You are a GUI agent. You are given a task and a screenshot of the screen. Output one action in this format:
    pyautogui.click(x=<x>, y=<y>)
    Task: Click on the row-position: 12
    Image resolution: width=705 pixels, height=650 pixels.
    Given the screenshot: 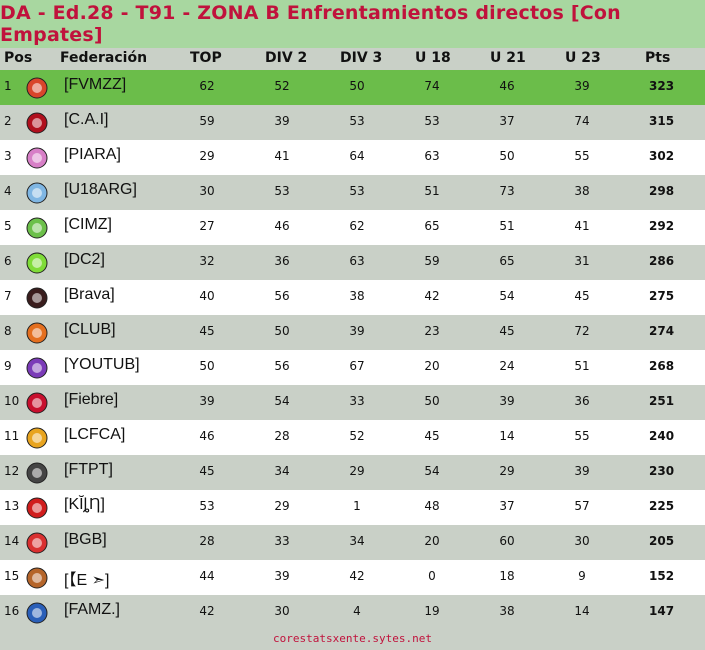 What is the action you would take?
    pyautogui.click(x=12, y=471)
    